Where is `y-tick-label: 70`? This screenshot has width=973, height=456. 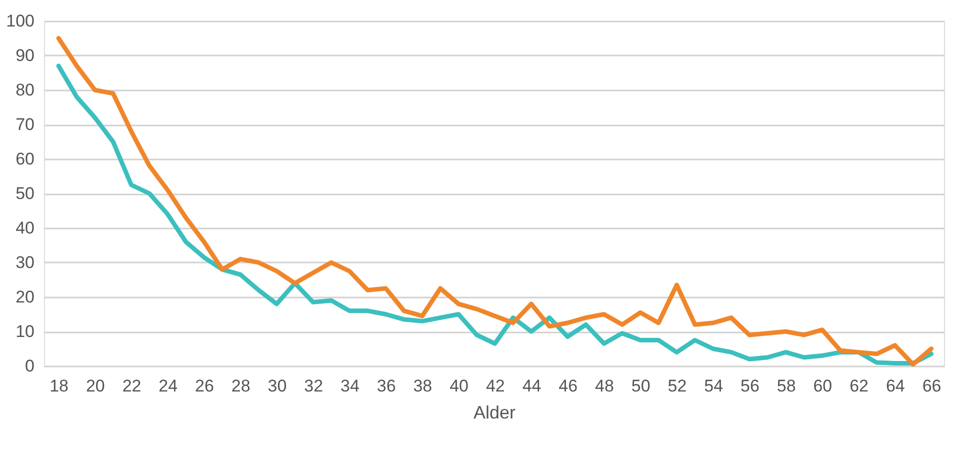
y-tick-label: 70 is located at coordinates (25, 124).